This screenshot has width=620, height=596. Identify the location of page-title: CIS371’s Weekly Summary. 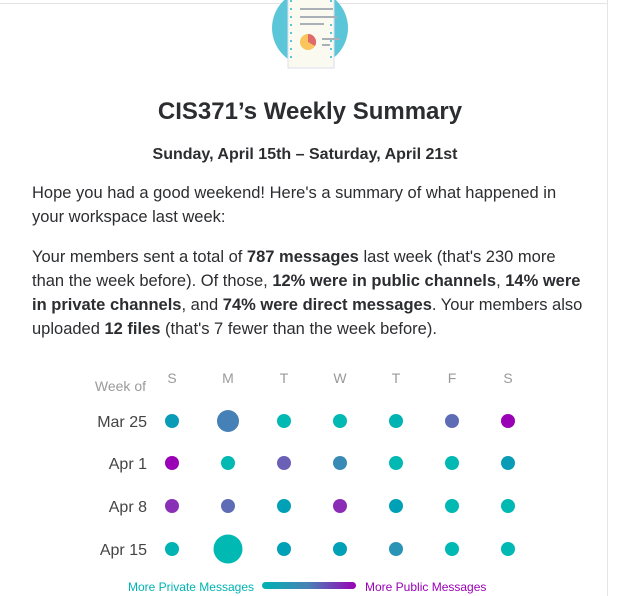
(310, 111).